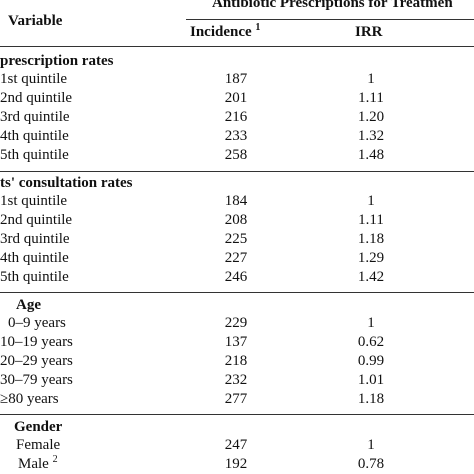 This screenshot has height=474, width=474. Describe the element at coordinates (236, 79) in the screenshot. I see `row-incidence: 187` at that location.